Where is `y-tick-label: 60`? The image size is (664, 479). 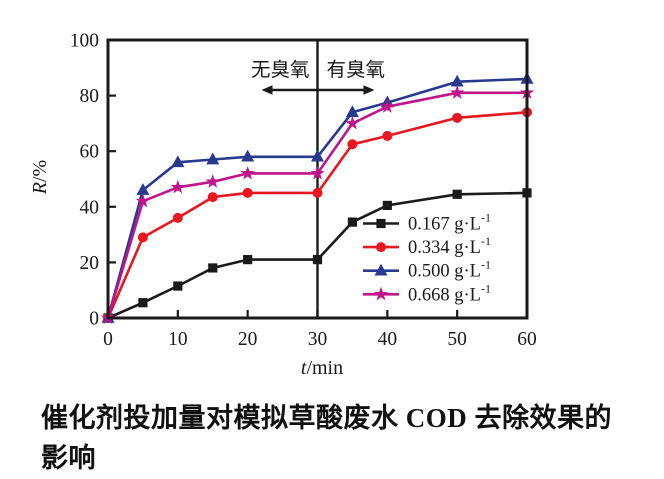 y-tick-label: 60 is located at coordinates (90, 152).